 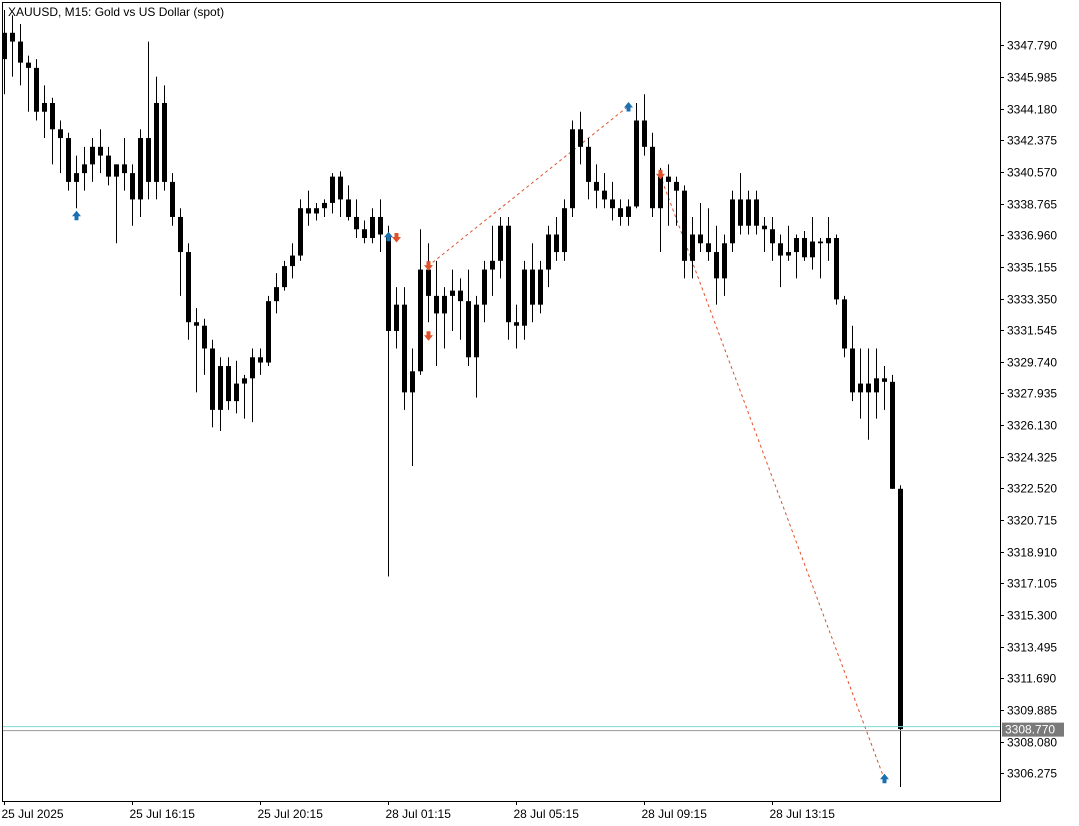 What do you see at coordinates (1032, 331) in the screenshot?
I see `y-tick-label: 3331.545` at bounding box center [1032, 331].